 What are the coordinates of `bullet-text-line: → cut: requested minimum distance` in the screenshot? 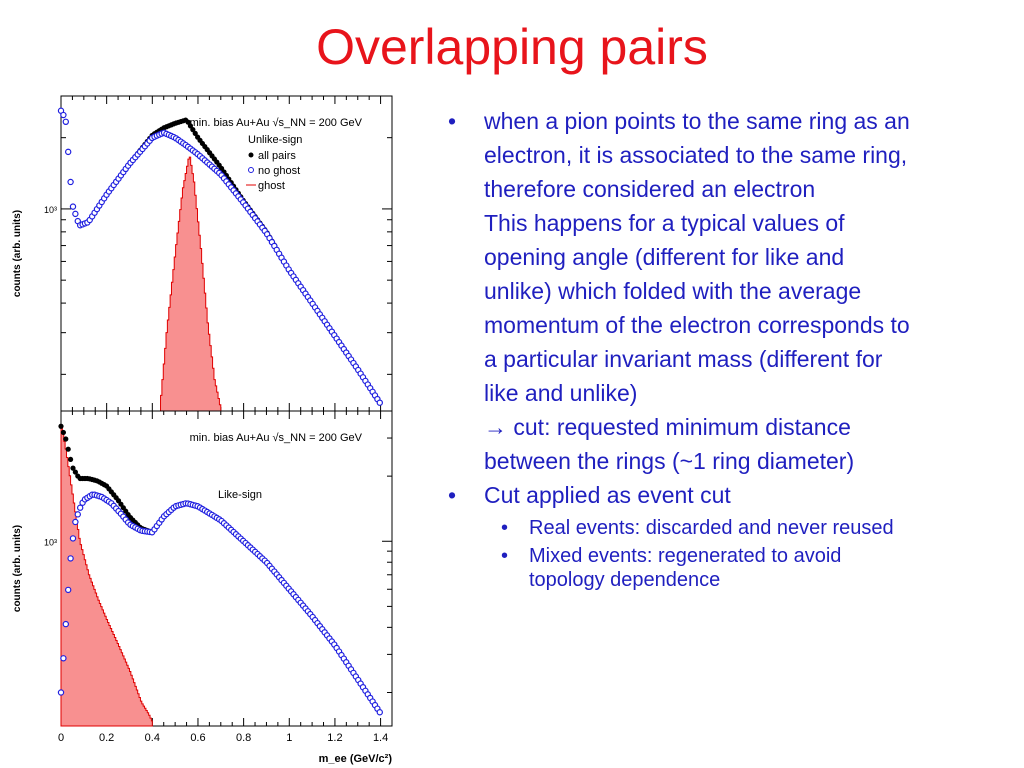 It's located at (667, 427).